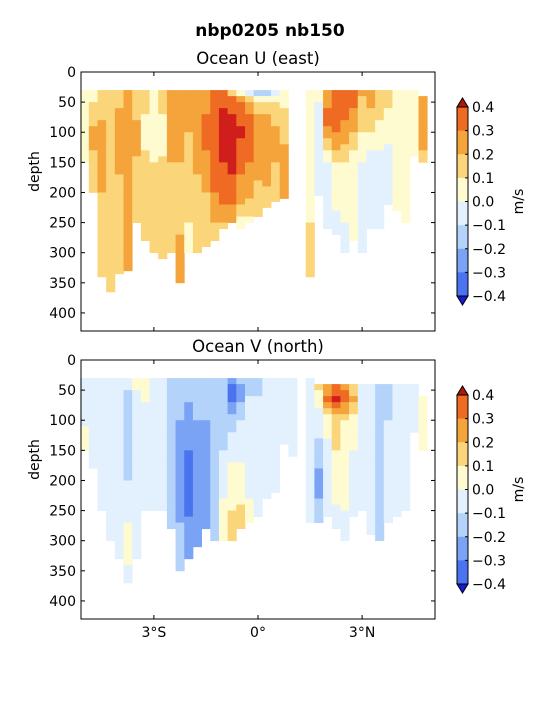 The image size is (540, 720). What do you see at coordinates (62, 163) in the screenshot?
I see `y-tick-label: 150` at bounding box center [62, 163].